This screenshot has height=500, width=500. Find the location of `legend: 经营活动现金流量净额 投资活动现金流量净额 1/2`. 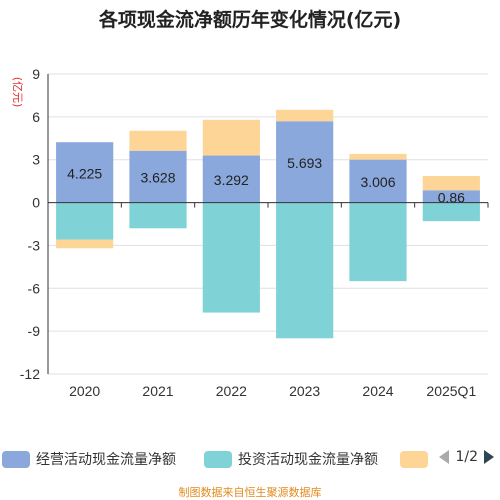

legend: 经营活动现金流量净额 投资活动现金流量净额 1/2 is located at coordinates (250, 459).